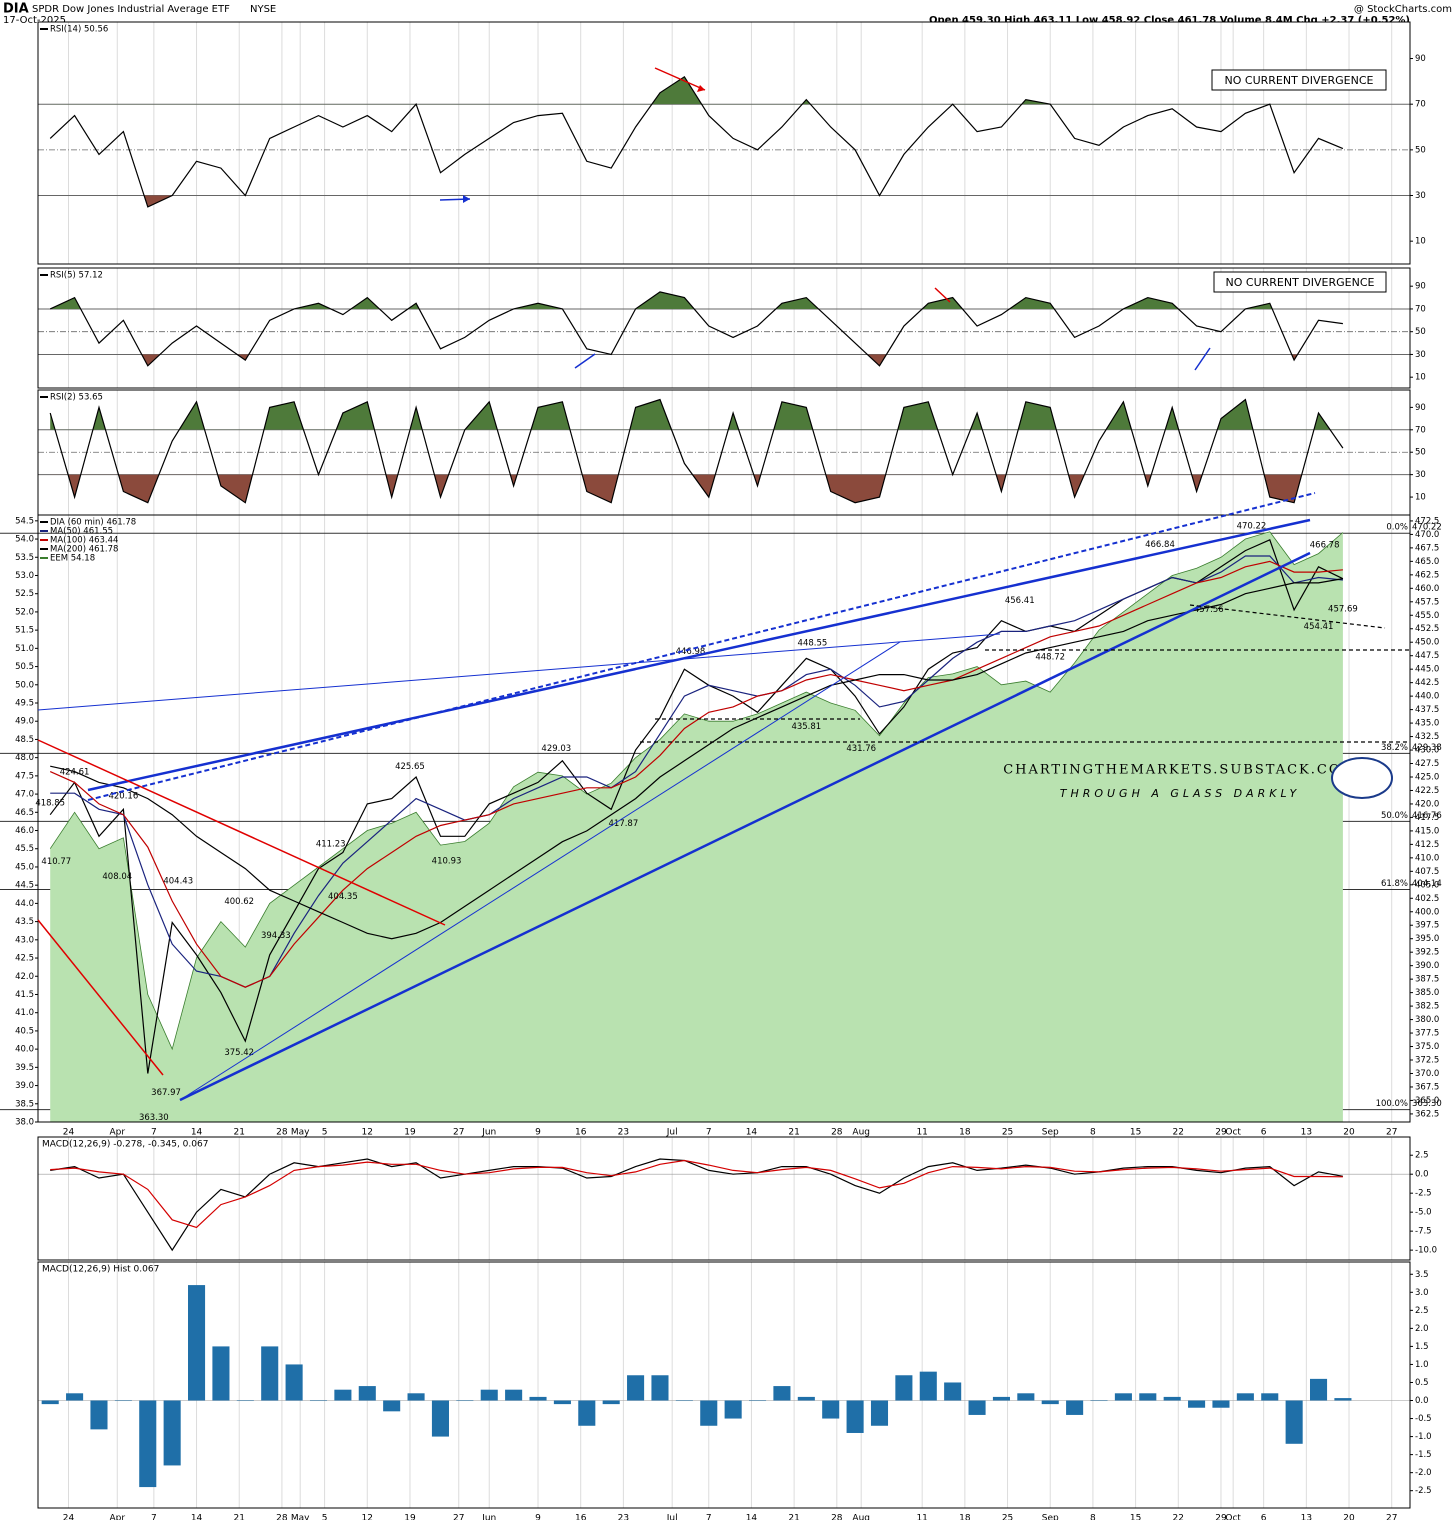 Image resolution: width=1456 pixels, height=1520 pixels. What do you see at coordinates (1427, 1020) in the screenshot?
I see `y-tick-label: 380.0` at bounding box center [1427, 1020].